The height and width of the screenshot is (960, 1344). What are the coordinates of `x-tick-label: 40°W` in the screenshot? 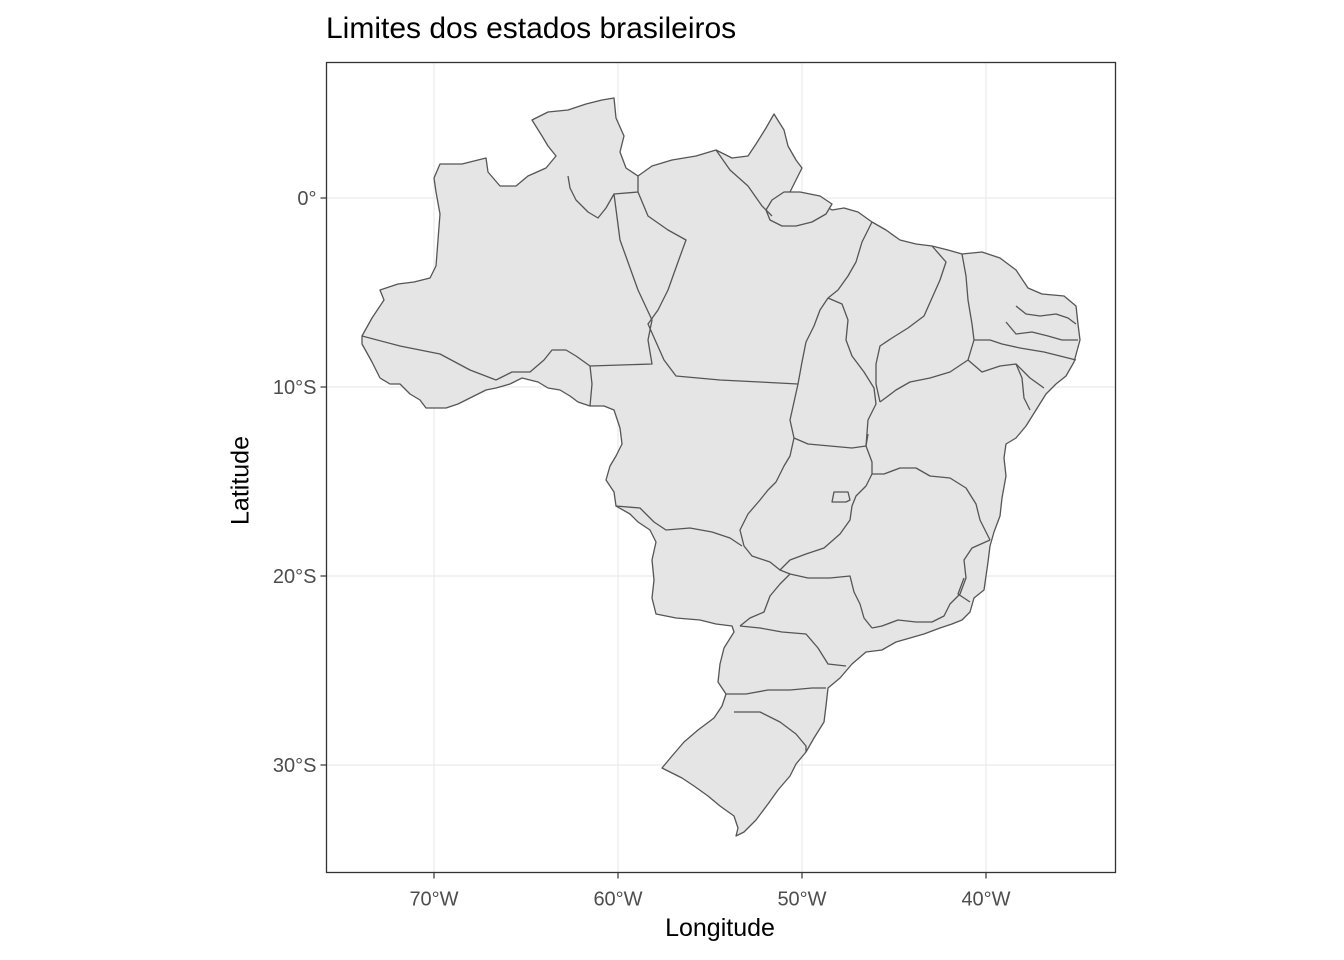 It's located at (985, 900).